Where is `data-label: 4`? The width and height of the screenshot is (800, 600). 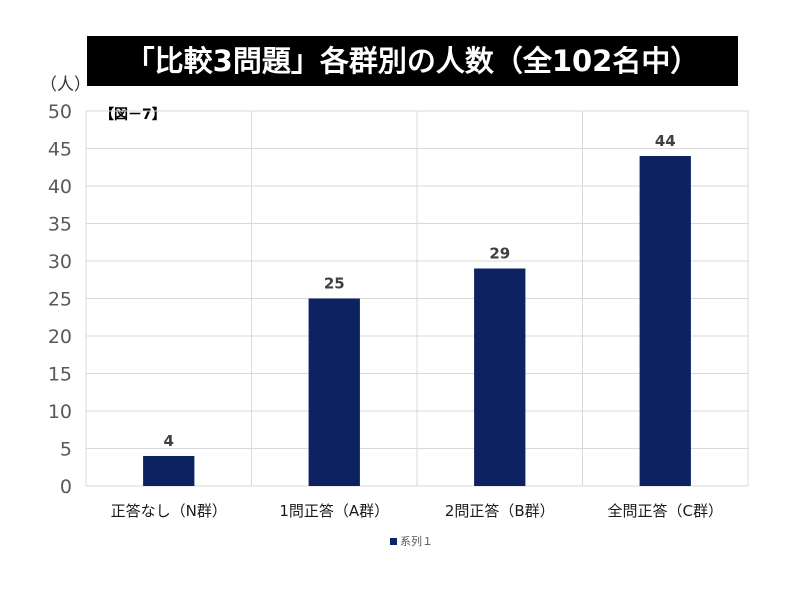
data-label: 4 is located at coordinates (169, 441).